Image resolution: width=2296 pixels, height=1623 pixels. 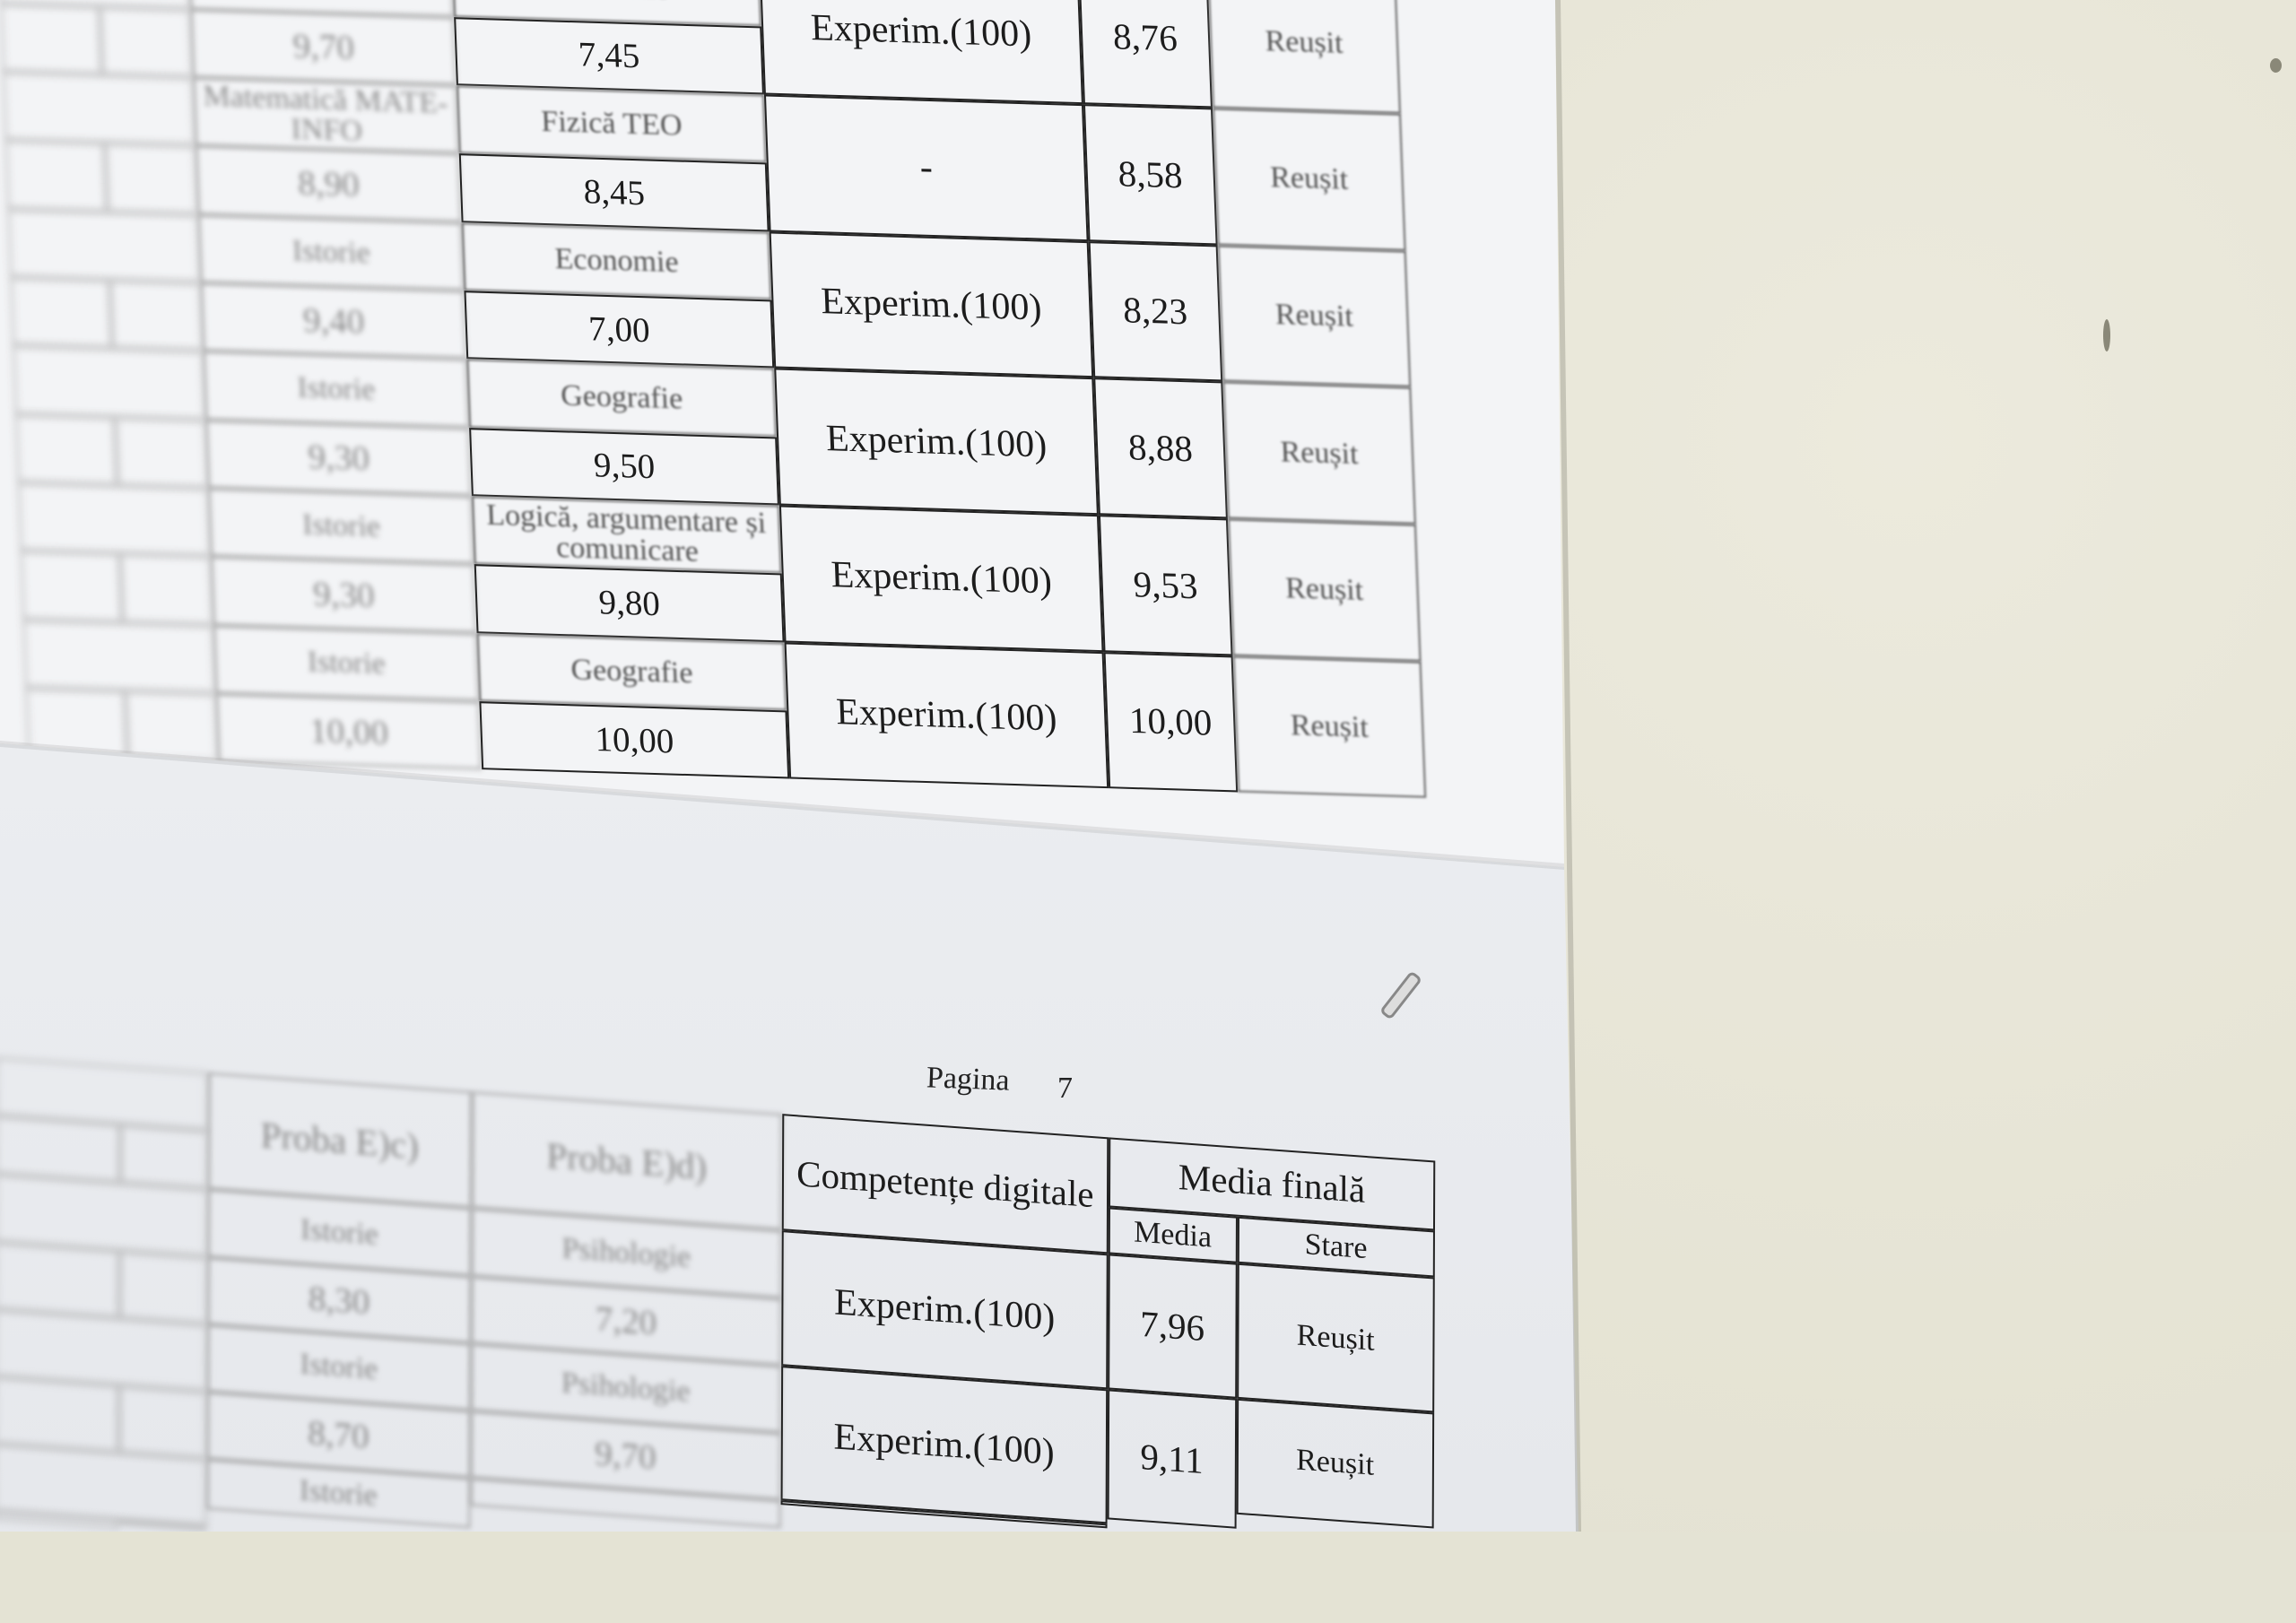 I want to click on header-stare-text: Stare, so click(x=1336, y=1247).